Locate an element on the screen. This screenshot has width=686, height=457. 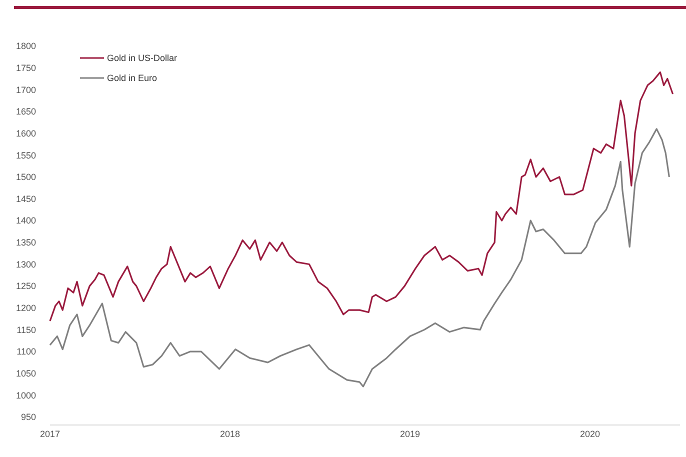
y-tick-label: 1300 is located at coordinates (26, 264).